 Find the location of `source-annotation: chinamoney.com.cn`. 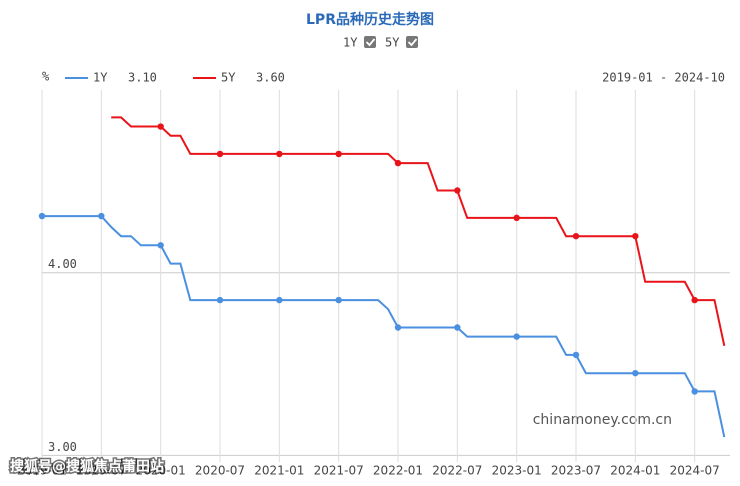

source-annotation: chinamoney.com.cn is located at coordinates (602, 420).